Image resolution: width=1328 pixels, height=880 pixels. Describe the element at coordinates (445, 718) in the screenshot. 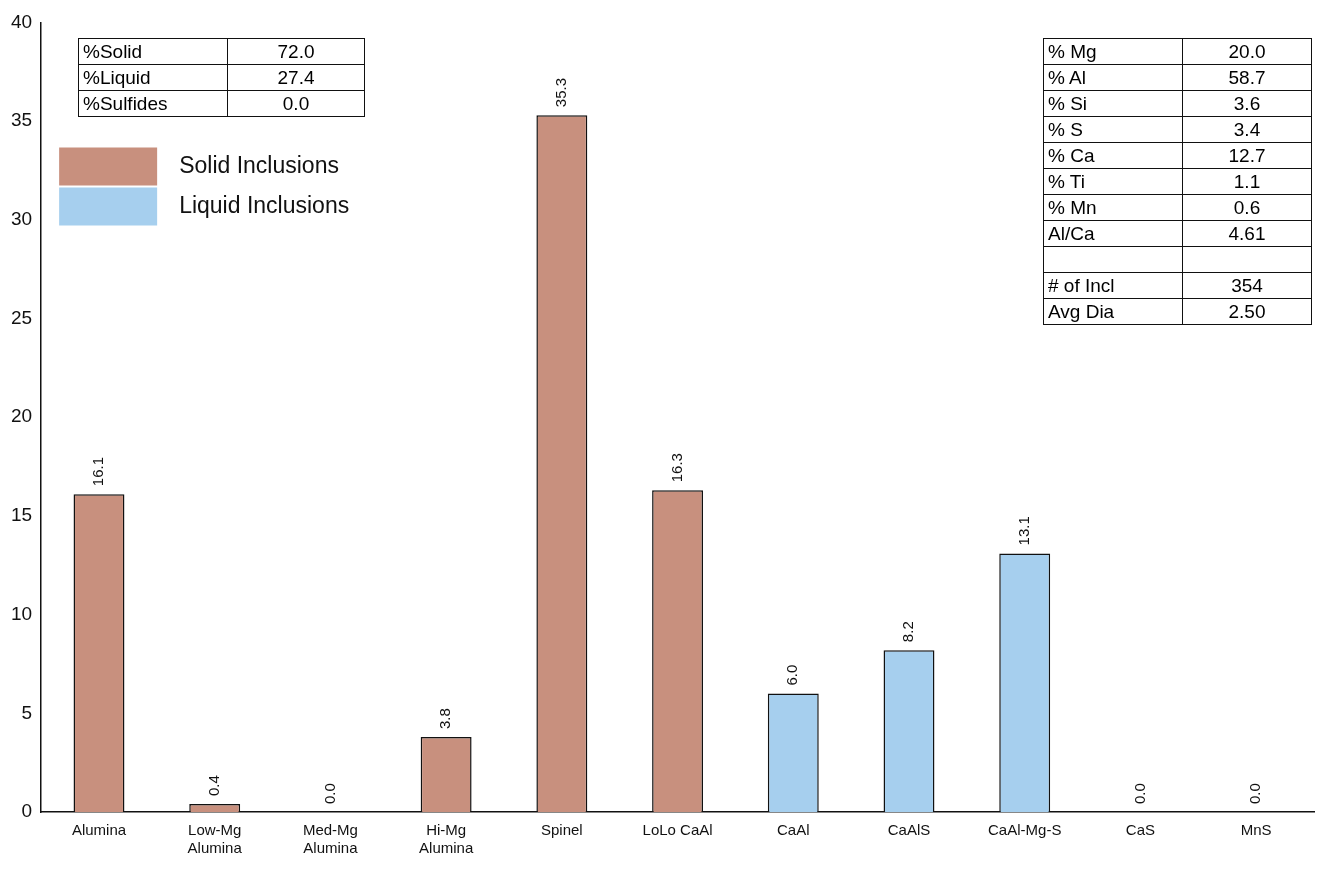

I see `data-label: 3.8` at that location.